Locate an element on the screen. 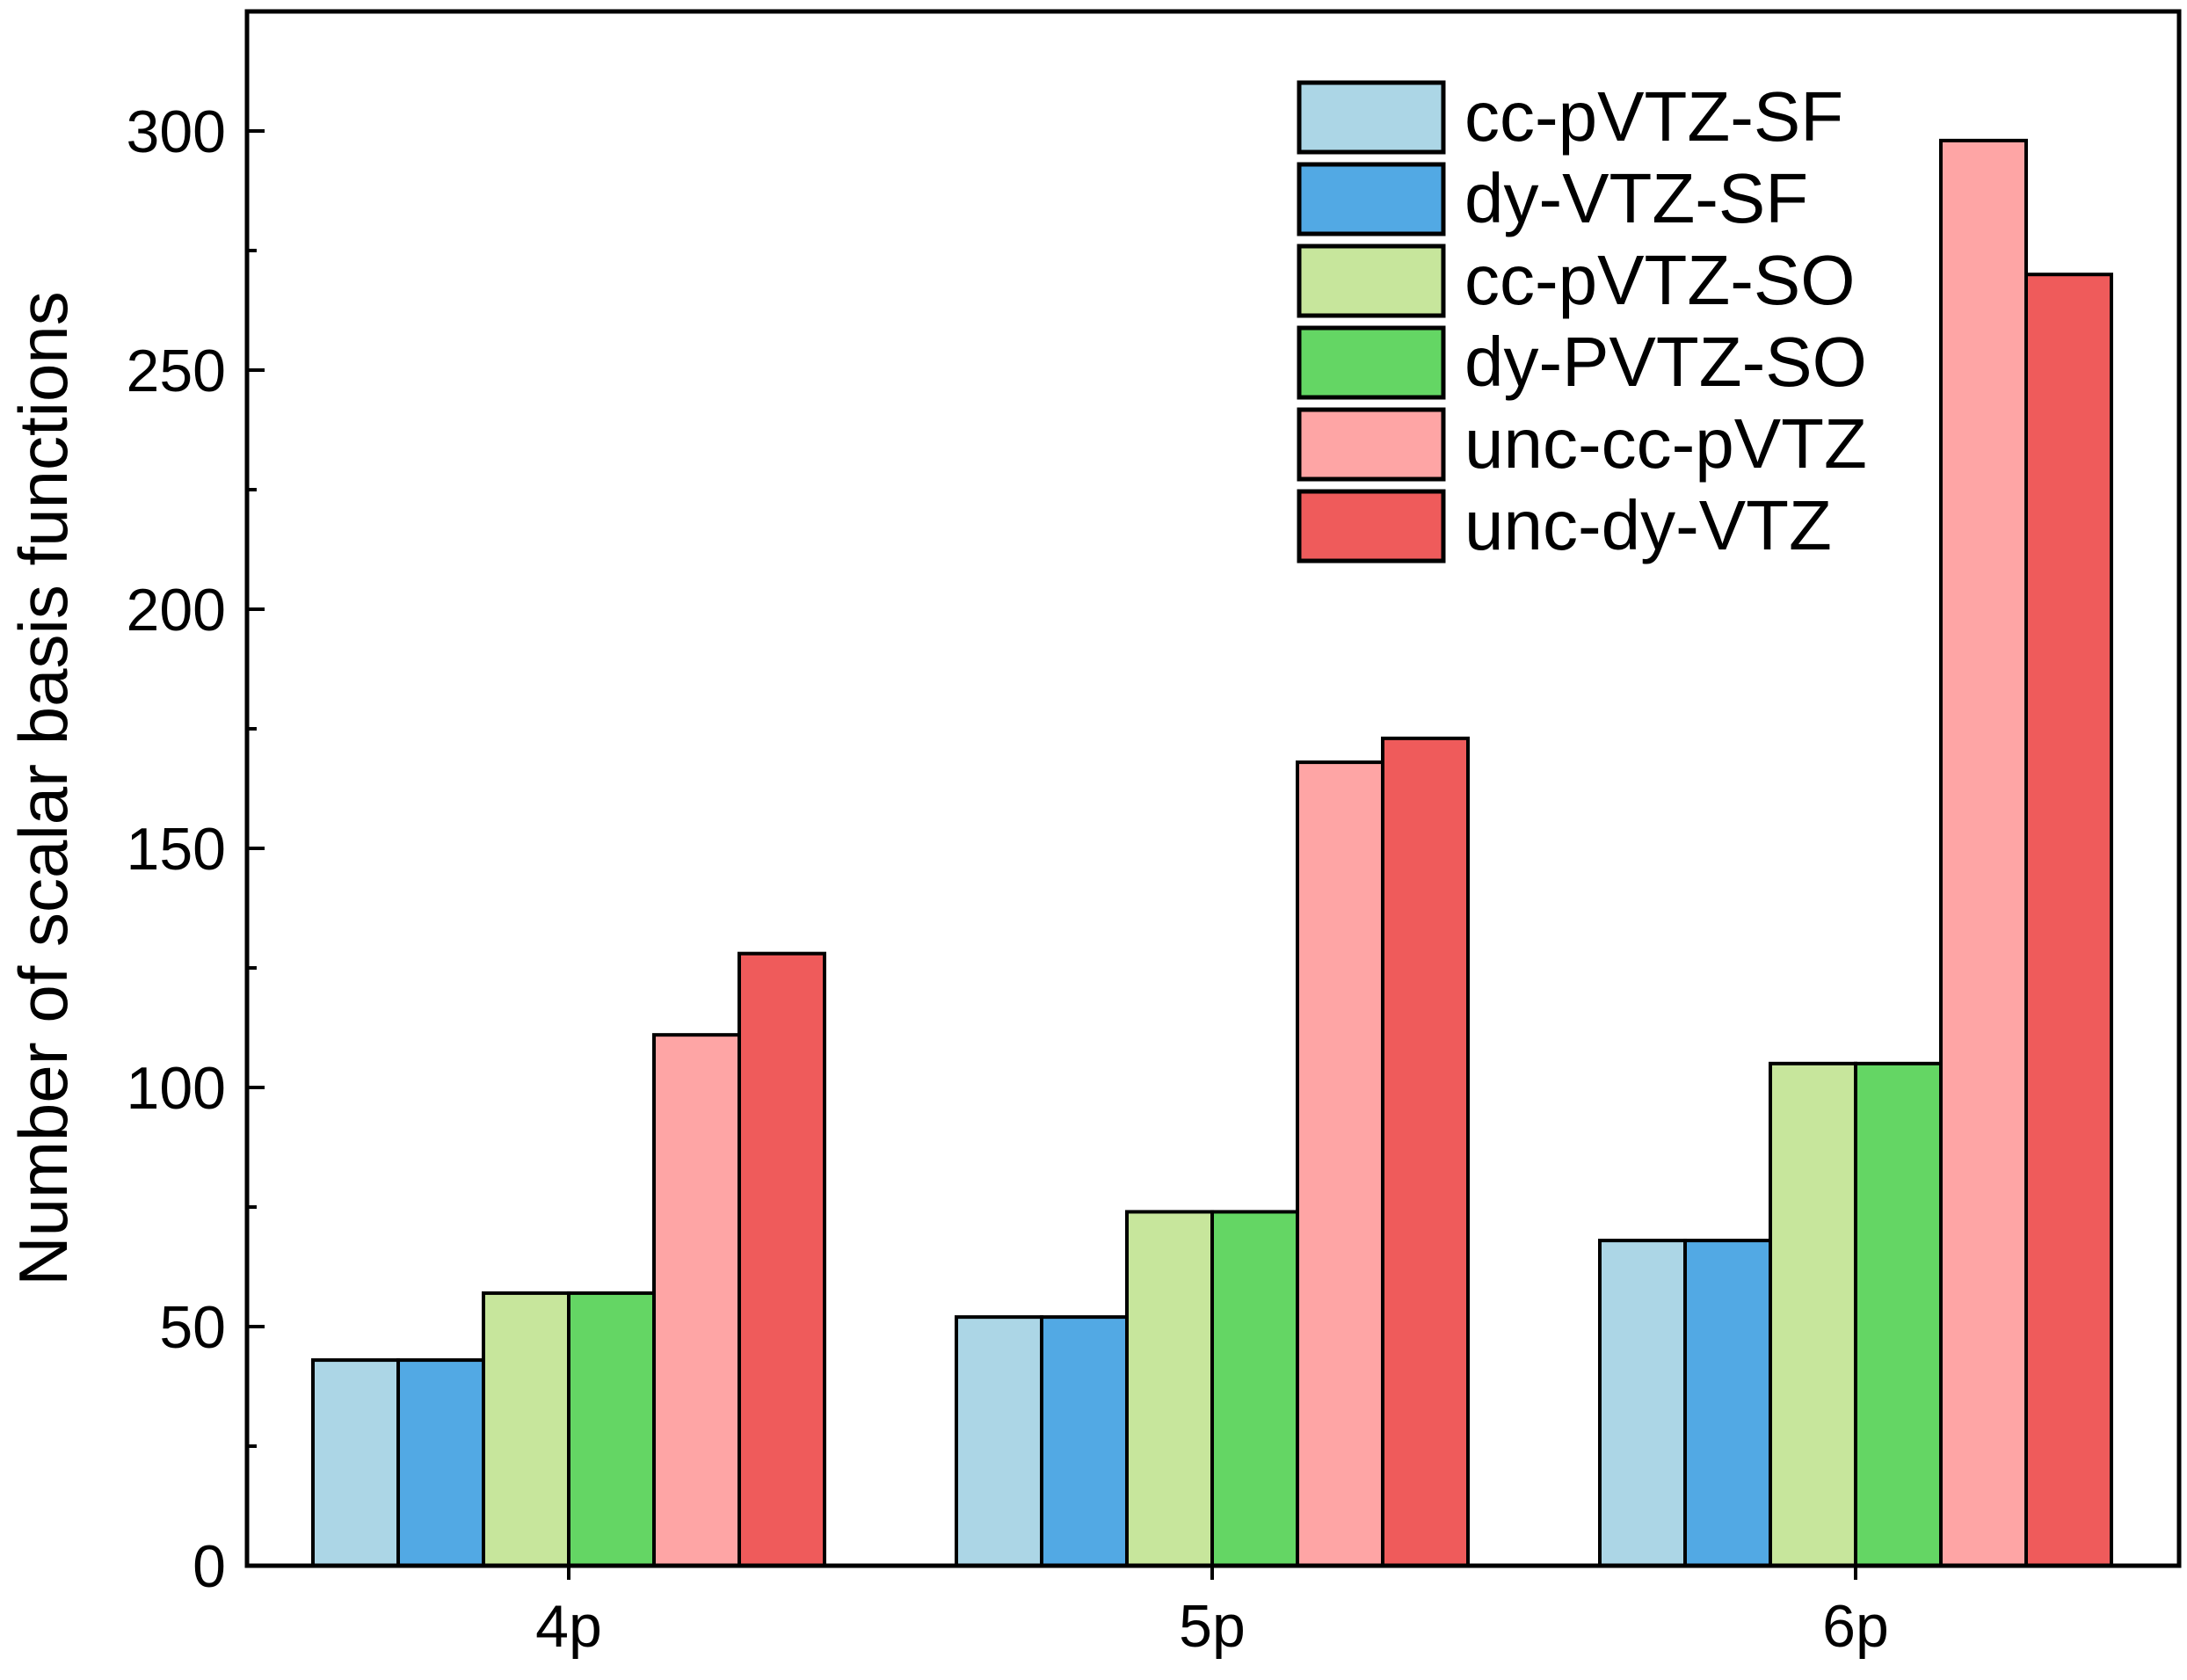 The height and width of the screenshot is (1680, 2187). bar-4p-dy-VTZ-SF is located at coordinates (440, 1462).